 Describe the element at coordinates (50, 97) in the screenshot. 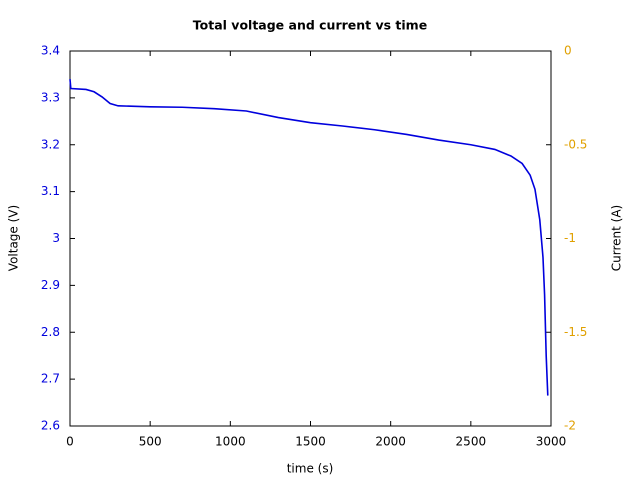

I see `y-tick-label: 3.3` at that location.